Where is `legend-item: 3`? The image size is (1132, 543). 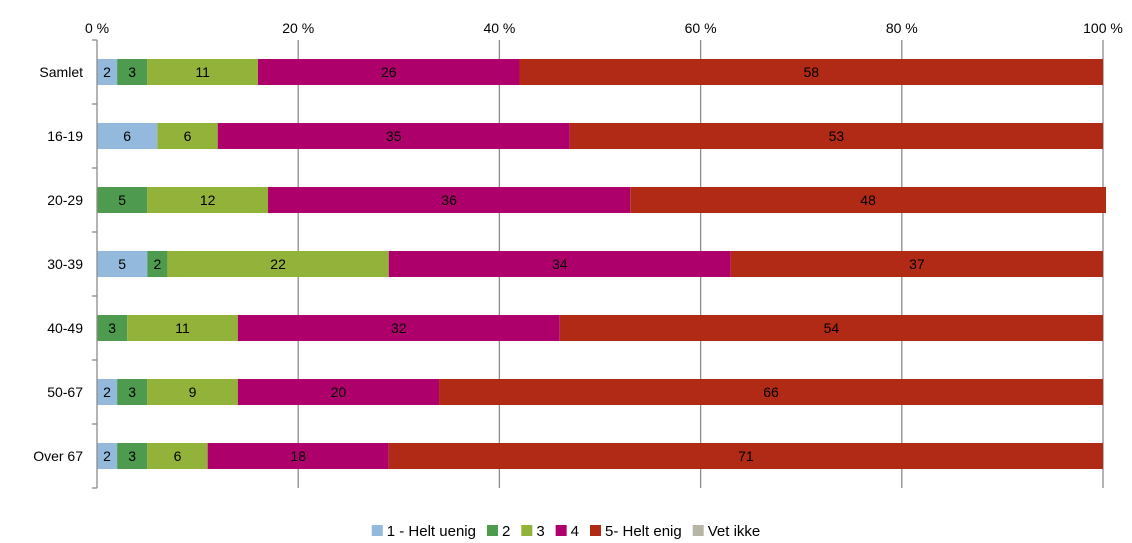 legend-item: 3 is located at coordinates (533, 531).